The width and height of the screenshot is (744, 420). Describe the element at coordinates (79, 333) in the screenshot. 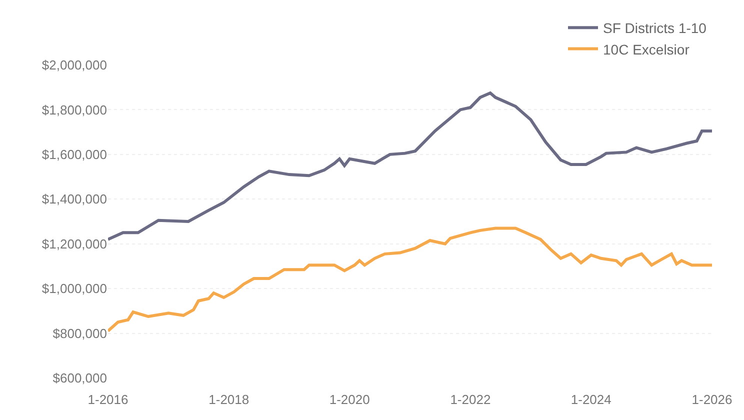

I see `y-tick-label: $800,000` at that location.